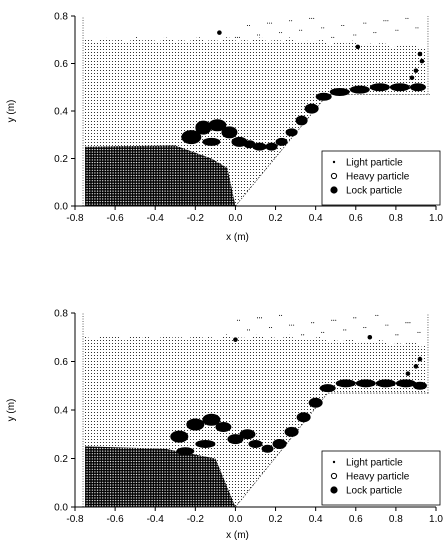 Image resolution: width=448 pixels, height=542 pixels. I want to click on x-tick-label: 1.0, so click(436, 519).